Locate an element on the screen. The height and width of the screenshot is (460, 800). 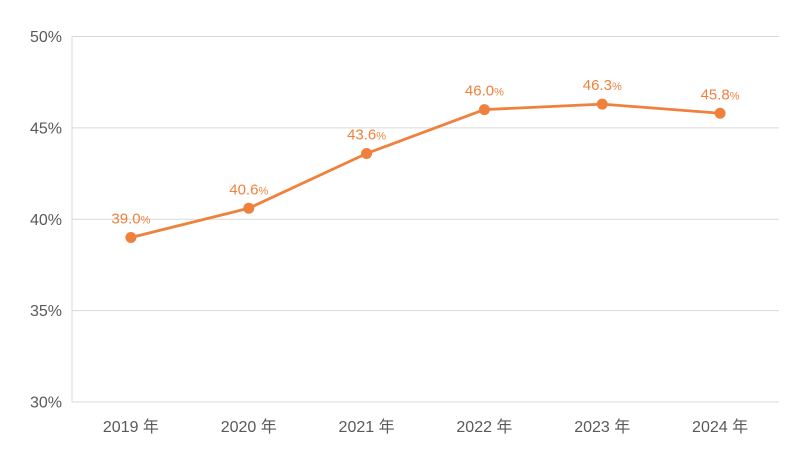
x-tick-label: 2023 年 is located at coordinates (602, 427).